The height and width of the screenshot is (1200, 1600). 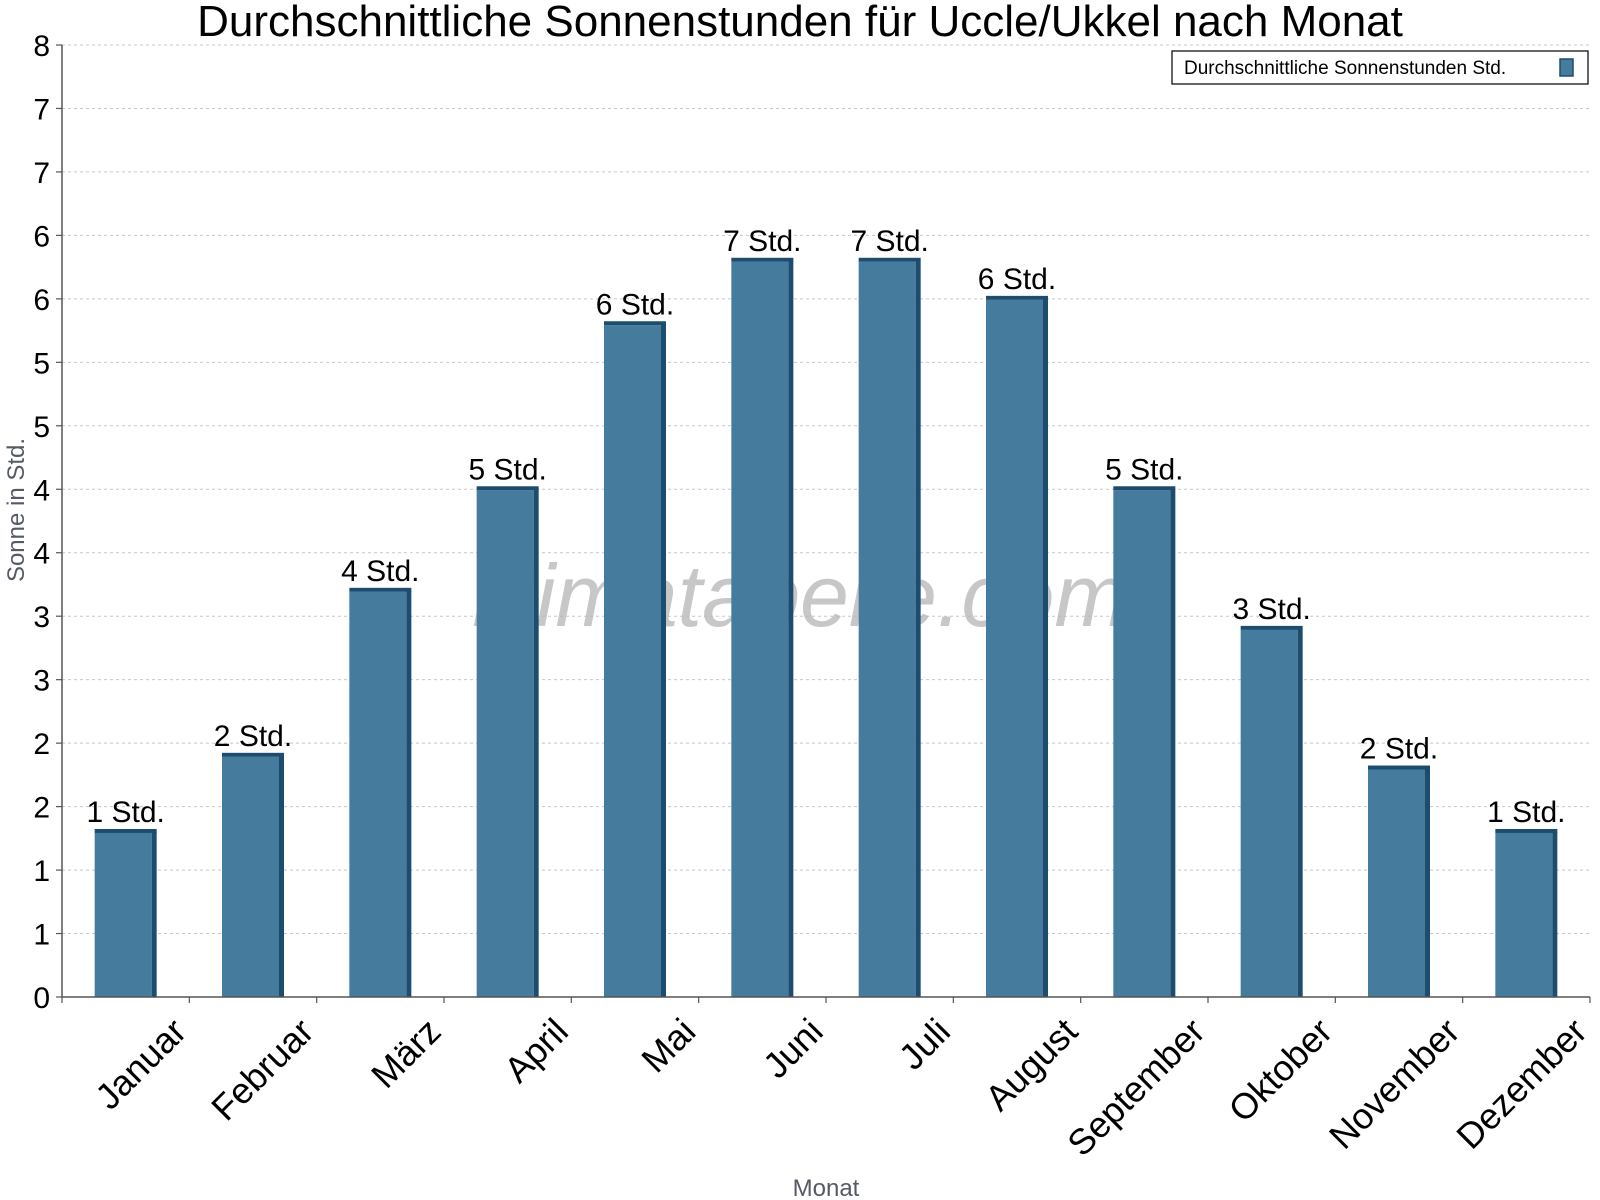 I want to click on x-tick-label: Januar, so click(x=140, y=1063).